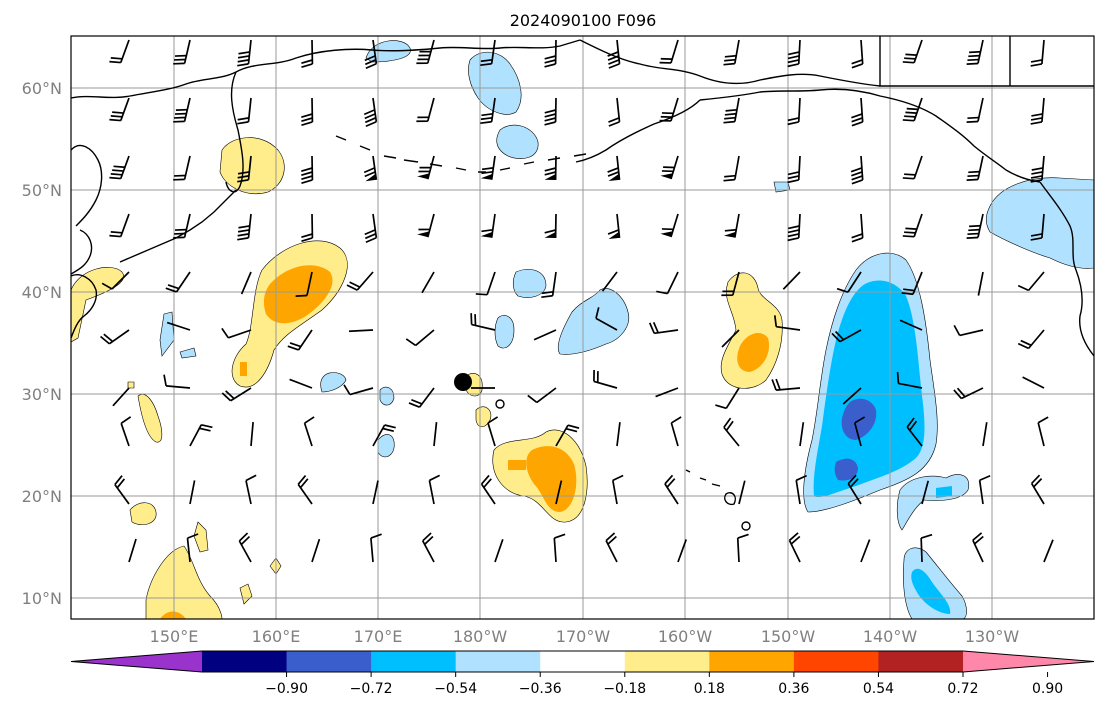 This screenshot has width=1105, height=712. I want to click on lon-label-140w: 140°W, so click(890, 636).